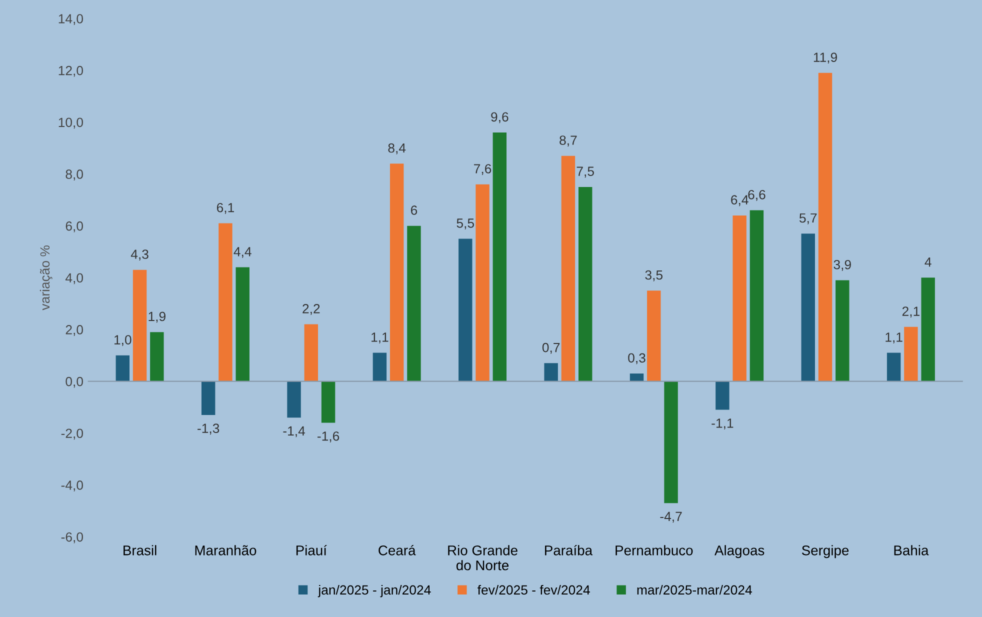 This screenshot has width=982, height=617. Describe the element at coordinates (311, 309) in the screenshot. I see `data-label: 2,2` at that location.